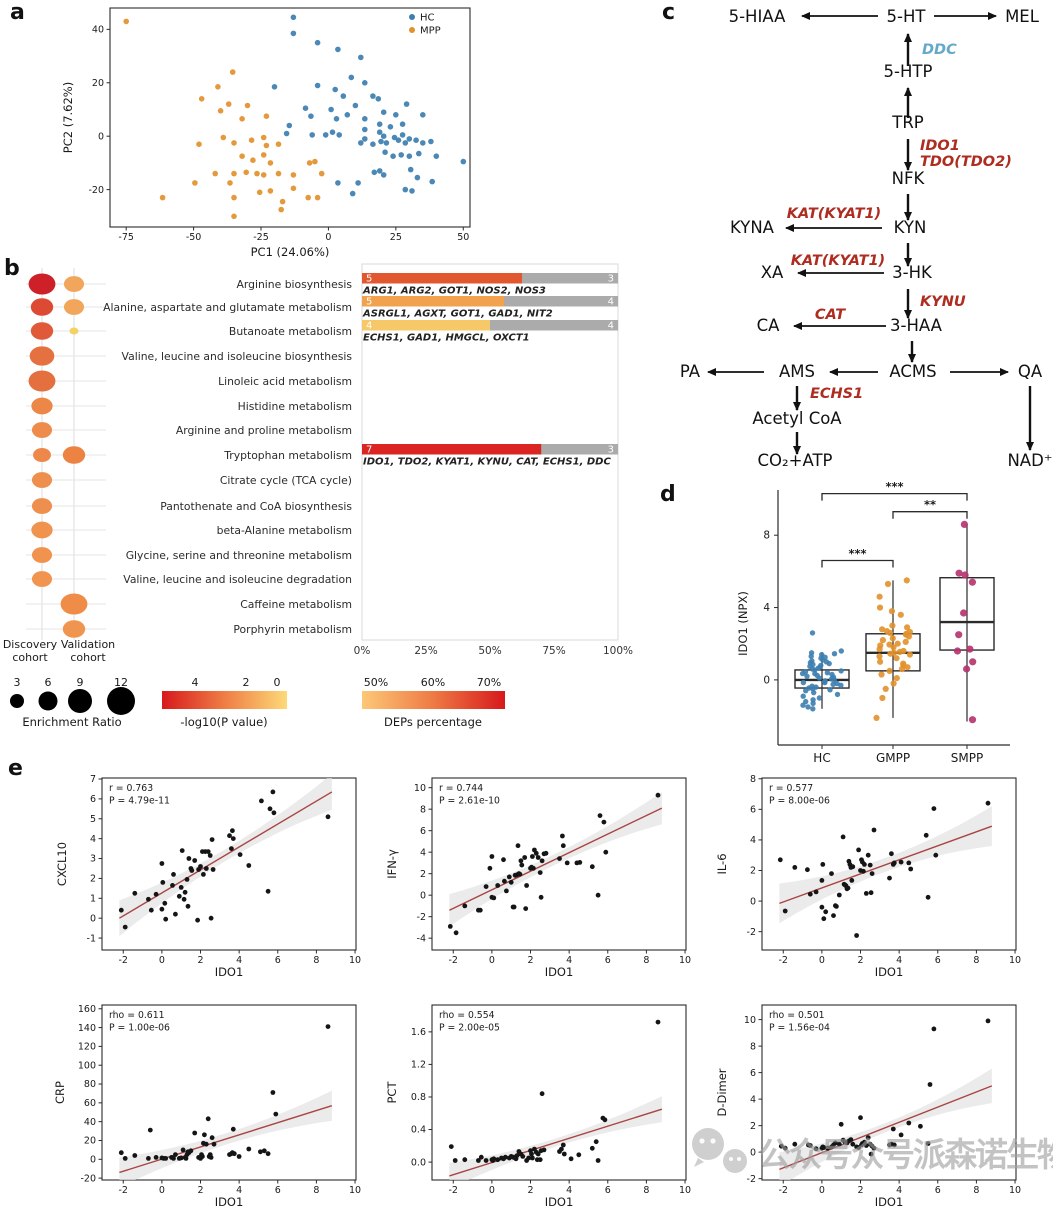 Image resolution: width=1053 pixels, height=1208 pixels. Describe the element at coordinates (886, 1128) in the screenshot. I see `regression-line` at that location.